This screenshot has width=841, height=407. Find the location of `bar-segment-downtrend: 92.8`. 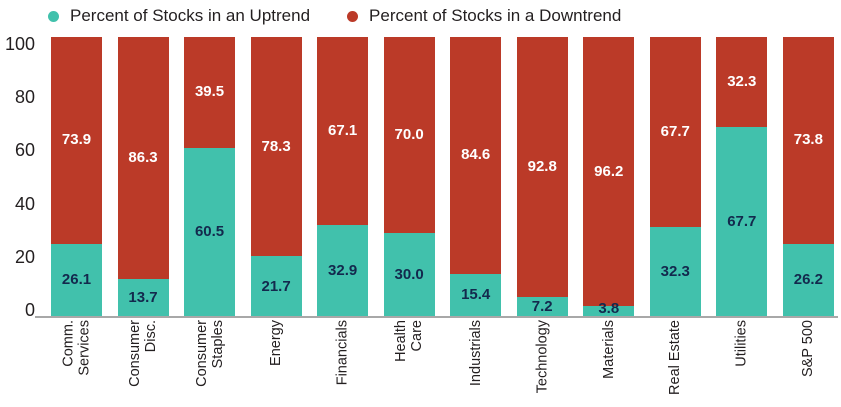

bar-segment-downtrend: 92.8 is located at coordinates (542, 167).